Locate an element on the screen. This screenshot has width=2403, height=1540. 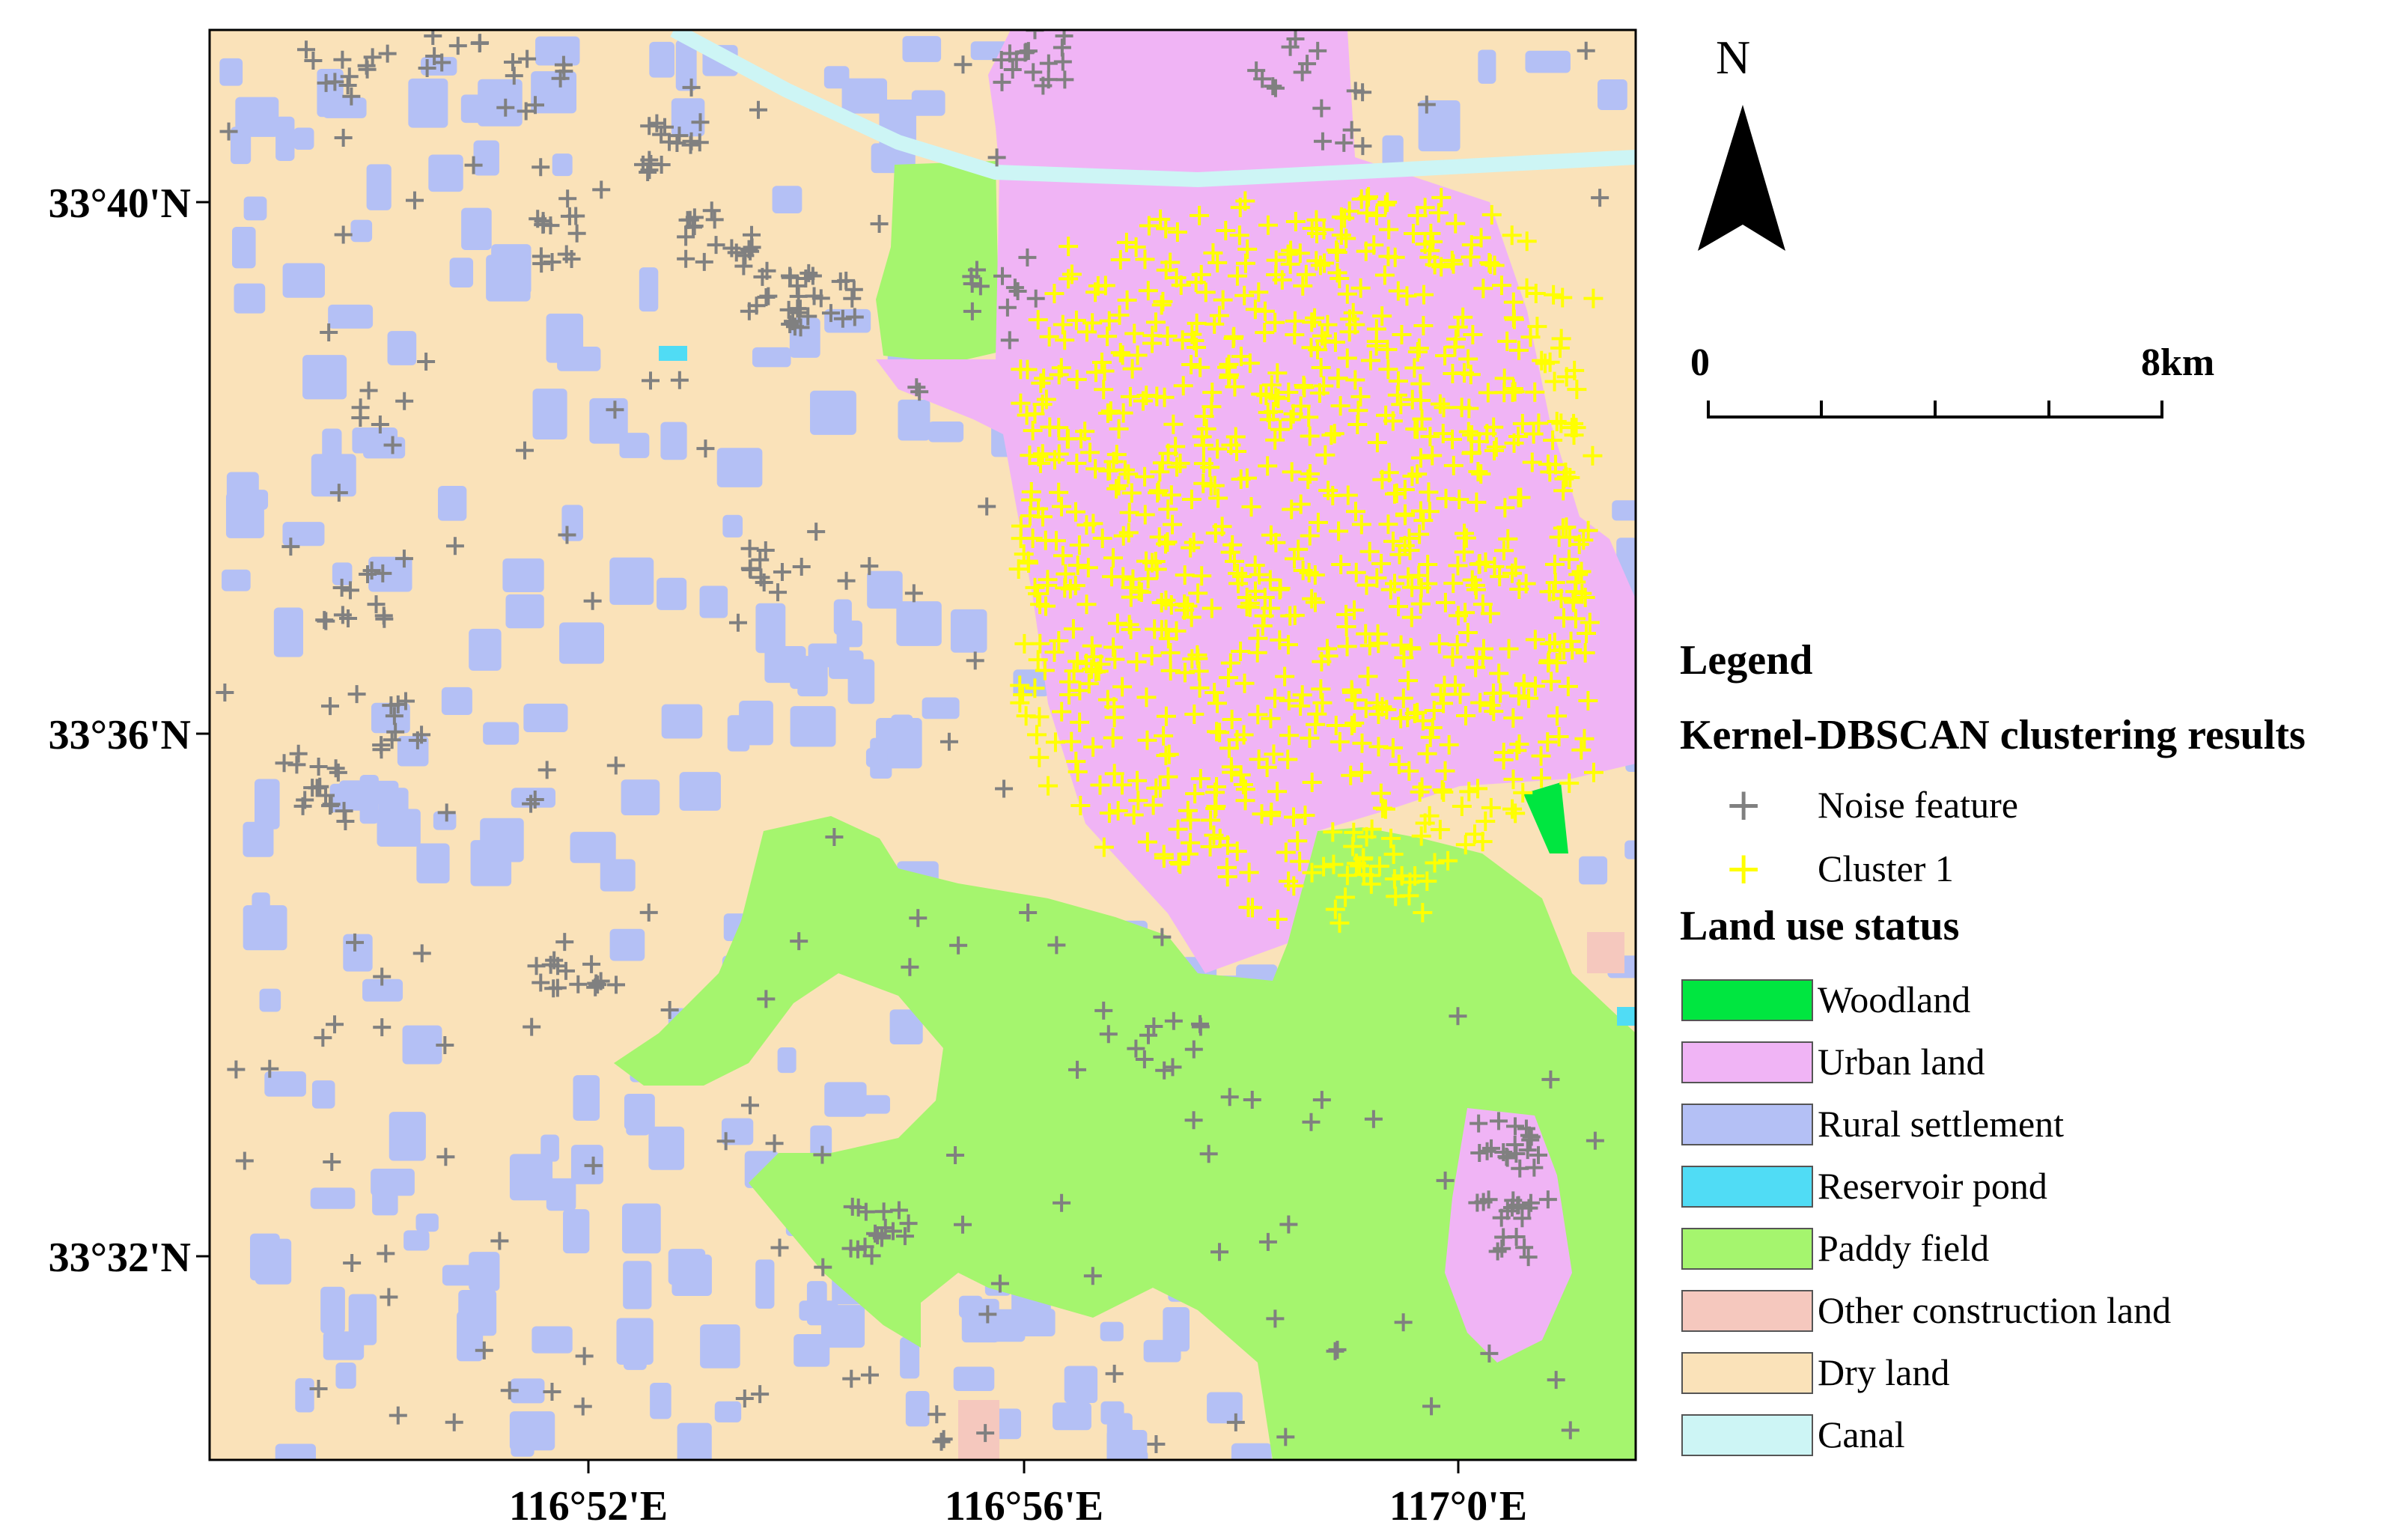
cluster-1-layer is located at coordinates (1305, 559).